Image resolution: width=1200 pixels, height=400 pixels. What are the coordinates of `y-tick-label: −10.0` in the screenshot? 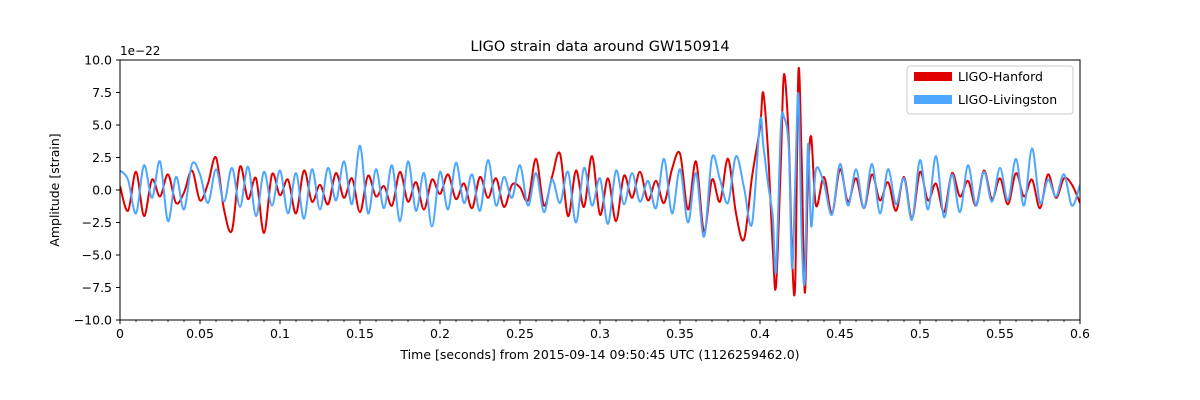 It's located at (93, 320).